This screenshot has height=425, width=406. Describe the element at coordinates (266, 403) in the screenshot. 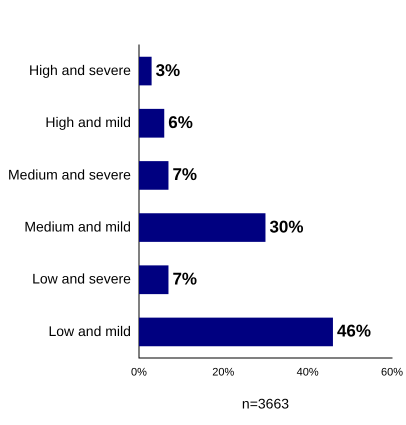

I see `x-axis-title: n=3663` at that location.